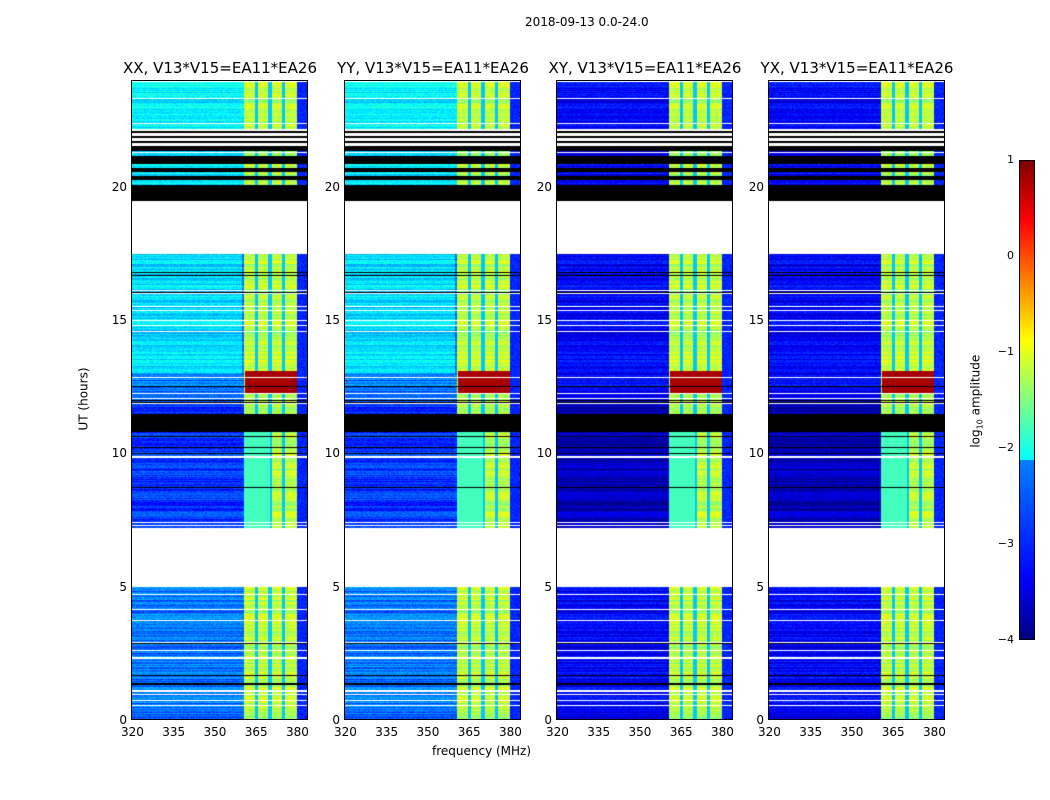  What do you see at coordinates (1005, 447) in the screenshot?
I see `colorbar-tick-label: −2` at bounding box center [1005, 447].